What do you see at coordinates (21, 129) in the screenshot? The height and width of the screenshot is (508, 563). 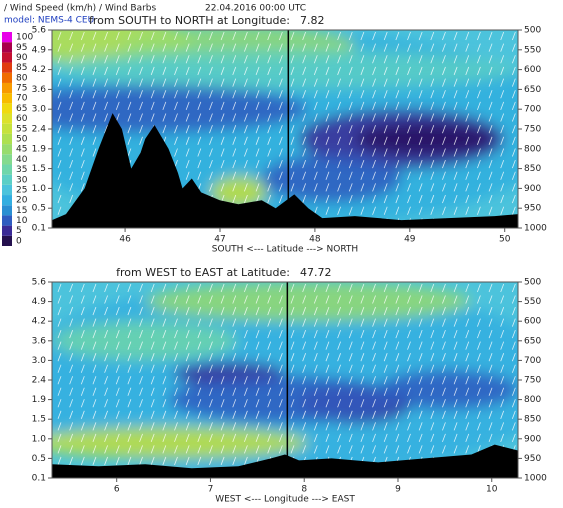 I see `colorbar-label: 55` at bounding box center [21, 129].